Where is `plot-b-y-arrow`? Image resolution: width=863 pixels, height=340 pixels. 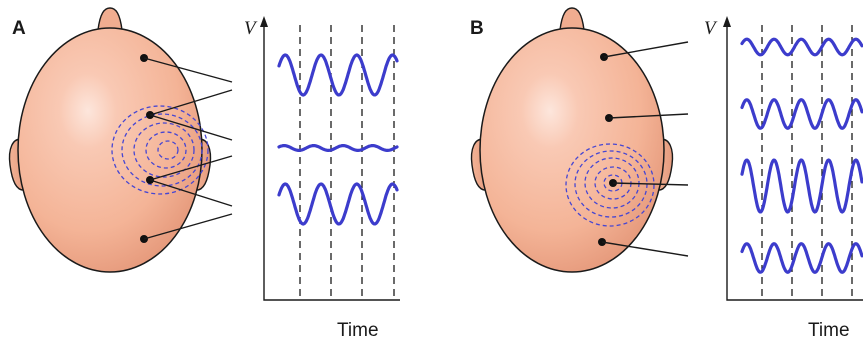
plot-b-y-arrow is located at coordinates (727, 21).